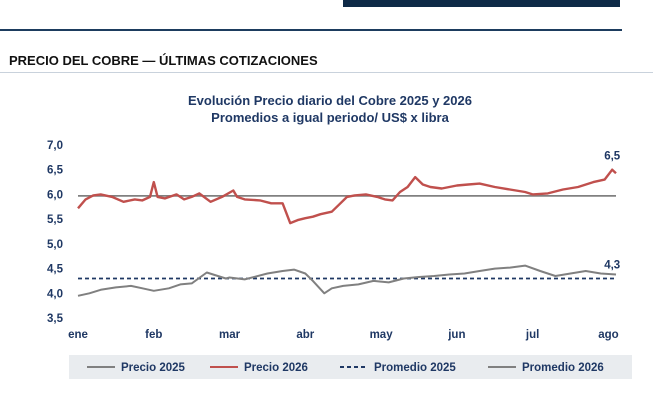 This screenshot has height=400, width=653. Describe the element at coordinates (330, 117) in the screenshot. I see `chart-subtitle: Promedios a igual periodo/ US$ x libra` at that location.